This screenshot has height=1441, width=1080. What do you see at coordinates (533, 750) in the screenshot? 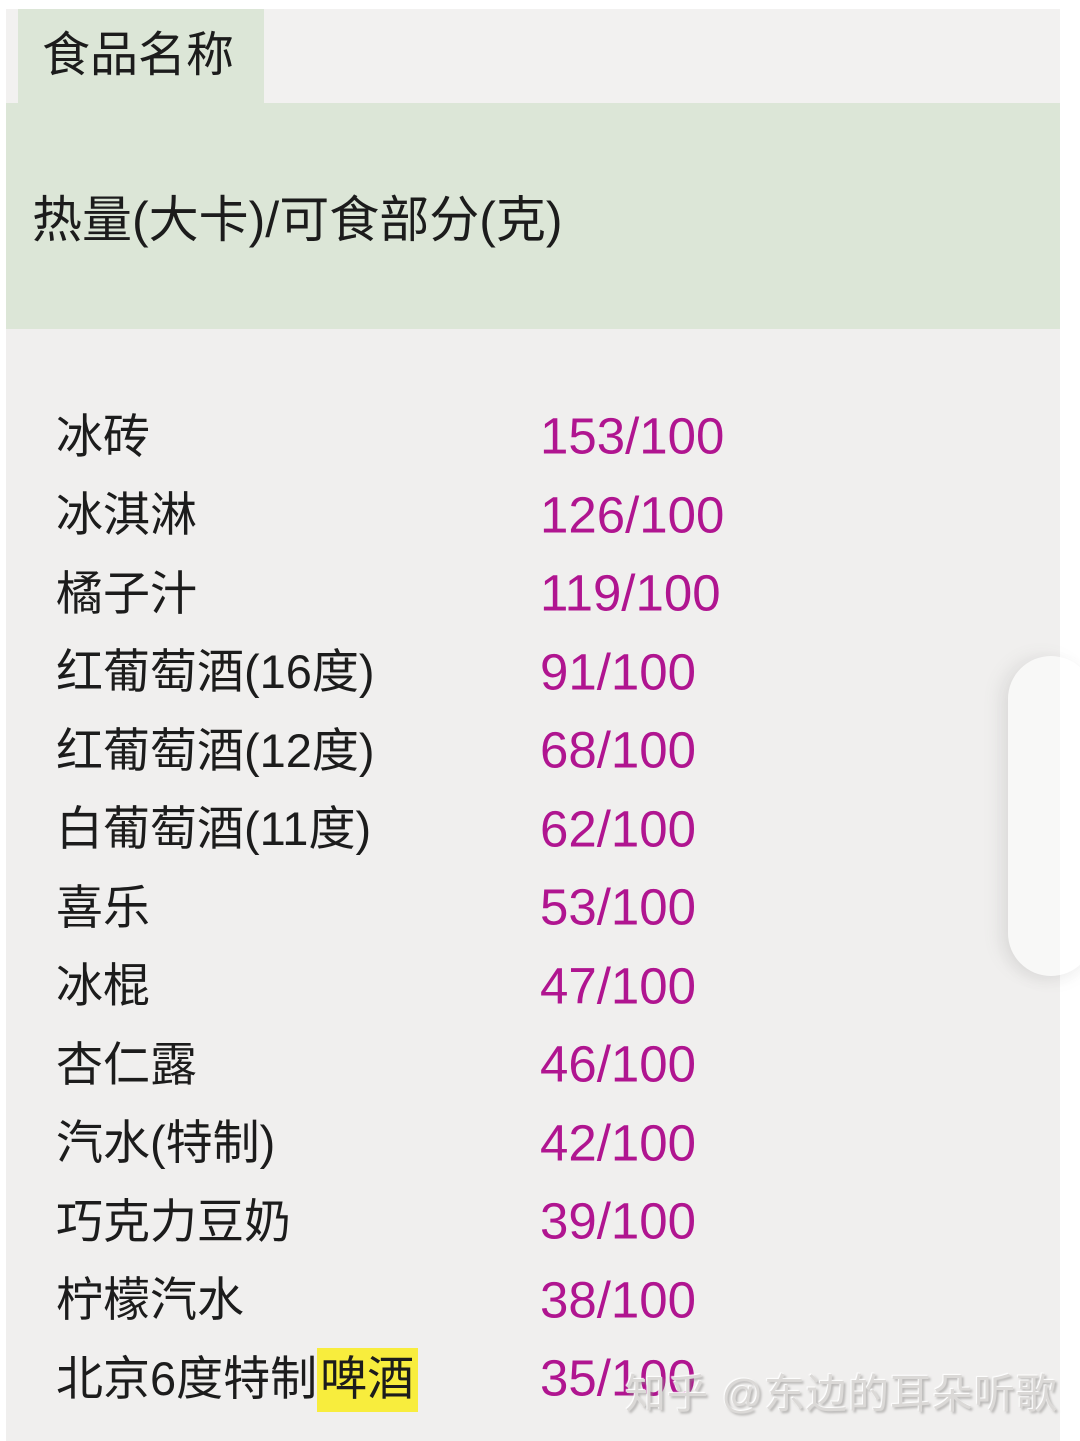
I see `table-row: 红葡萄酒(12度) 68/100` at bounding box center [533, 750].